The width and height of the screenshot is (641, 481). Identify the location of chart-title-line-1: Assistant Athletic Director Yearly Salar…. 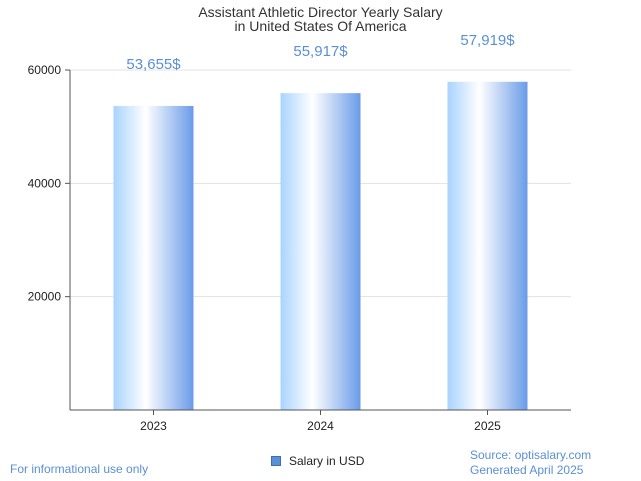
(320, 12).